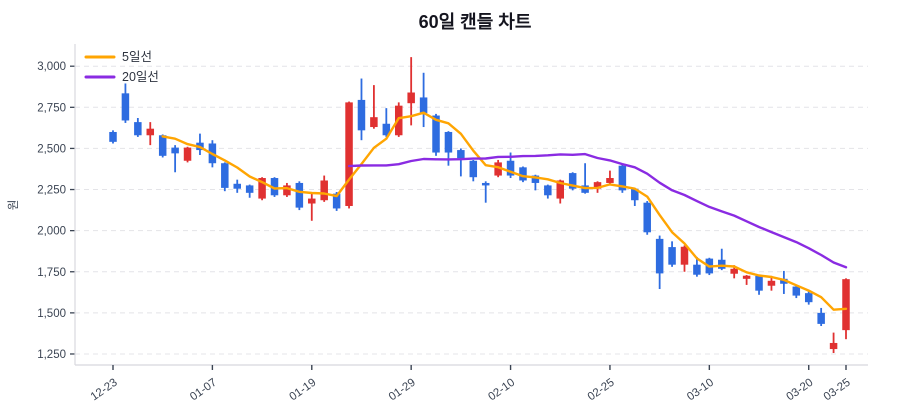 Image resolution: width=900 pixels, height=420 pixels. I want to click on x-tick-label: 12-23, so click(104, 390).